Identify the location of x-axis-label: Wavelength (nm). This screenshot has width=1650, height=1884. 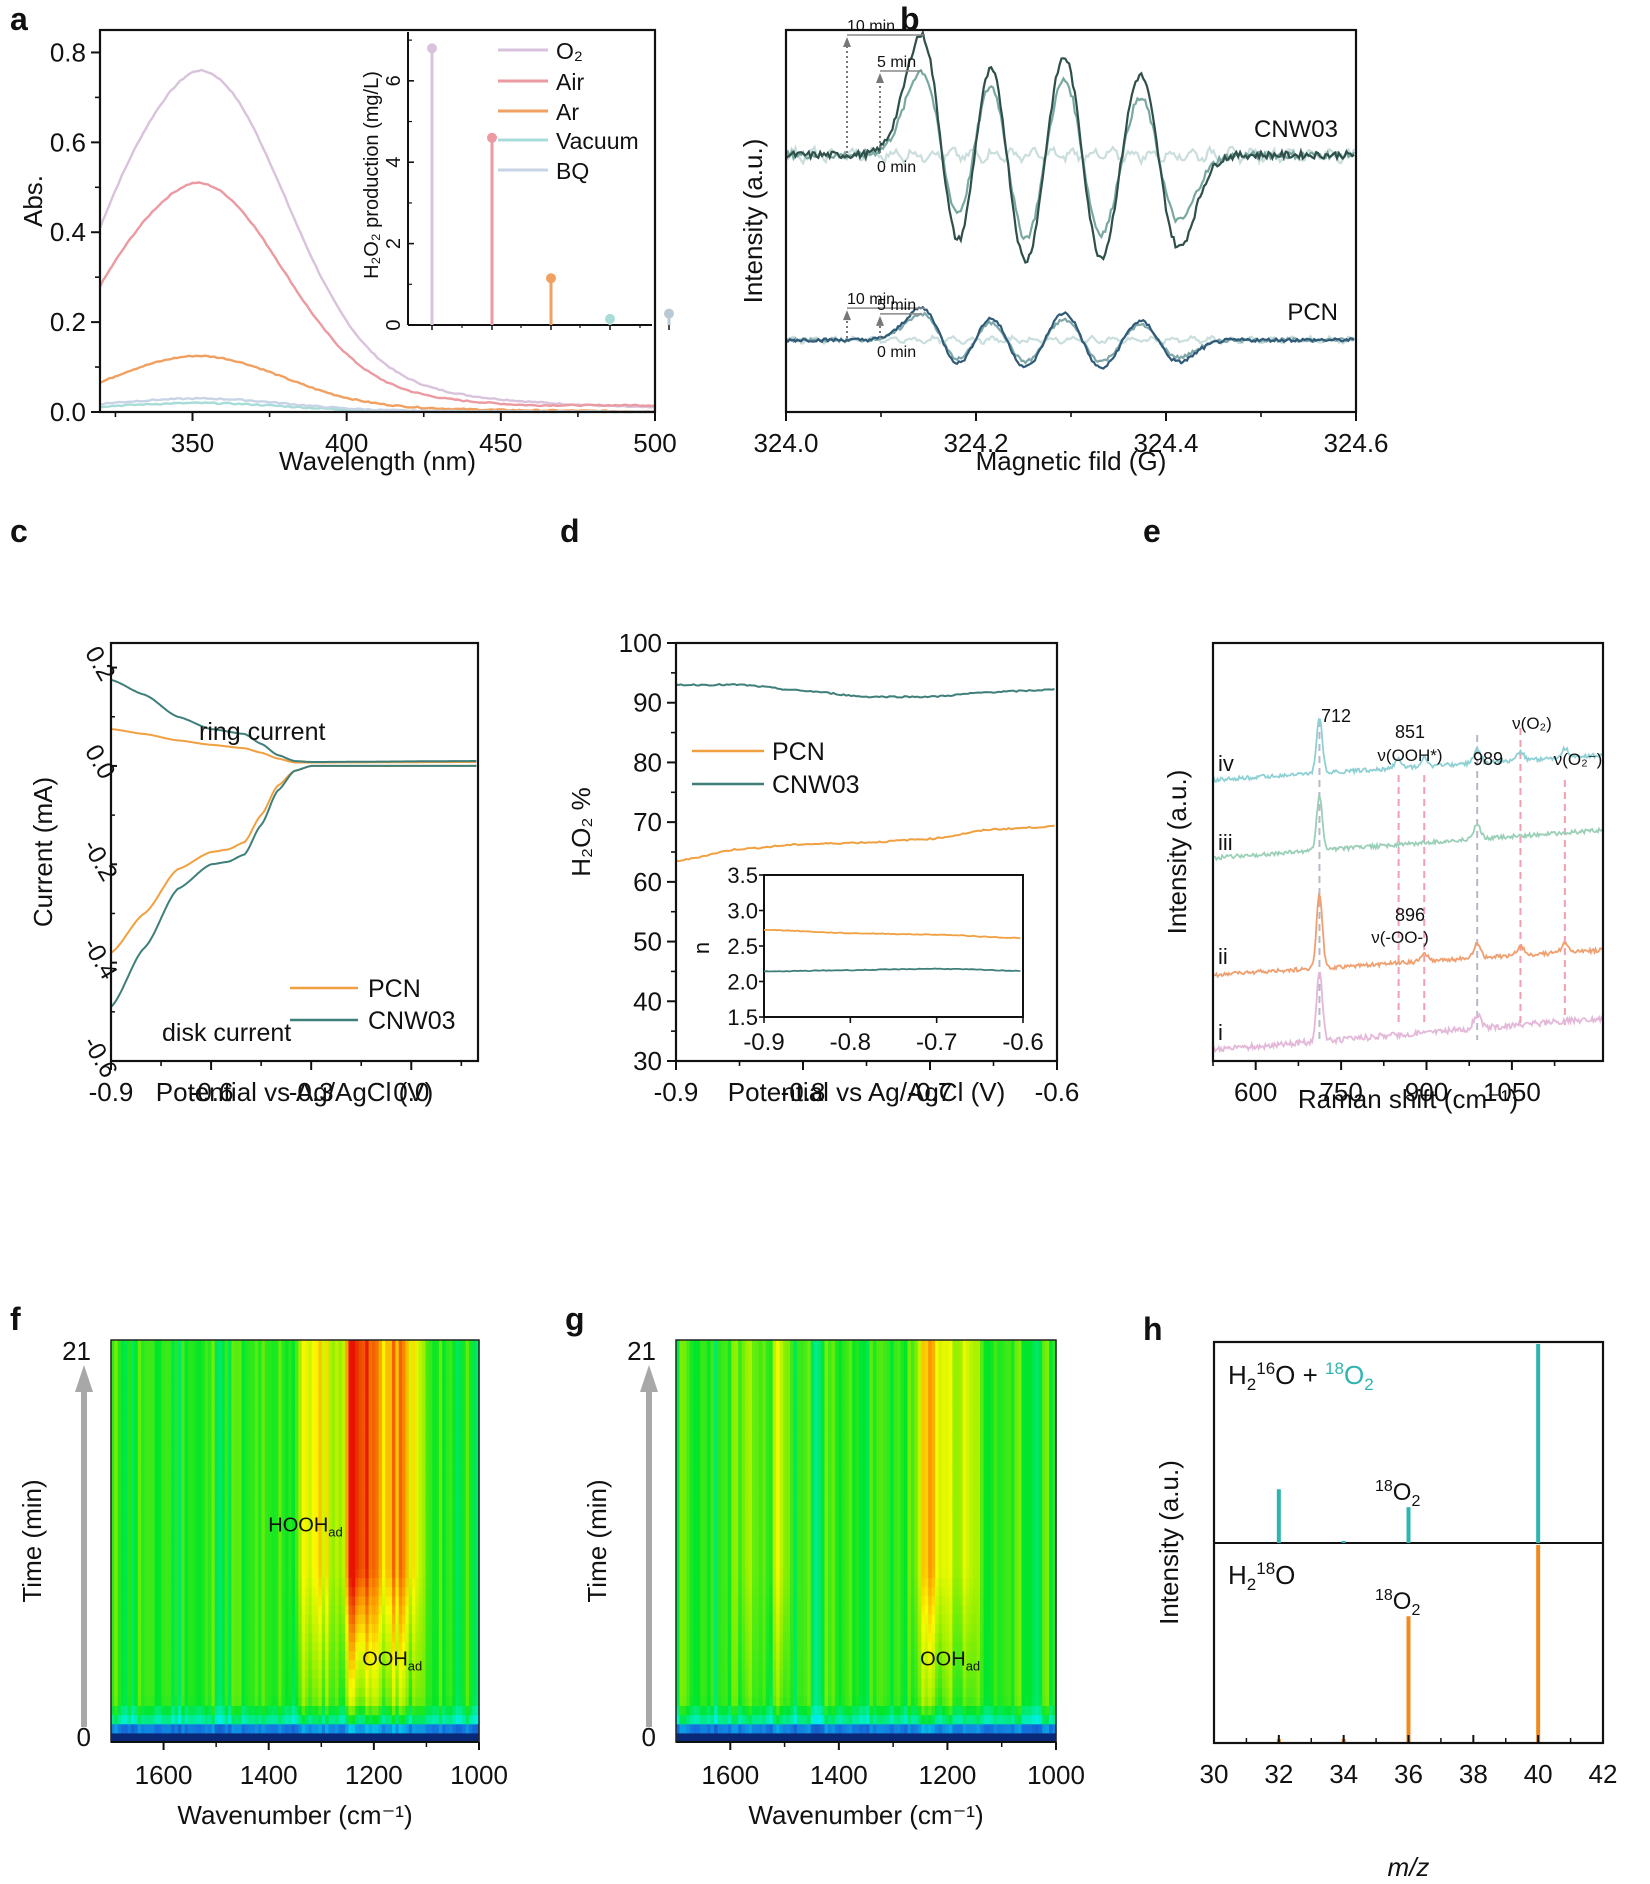
(377, 461).